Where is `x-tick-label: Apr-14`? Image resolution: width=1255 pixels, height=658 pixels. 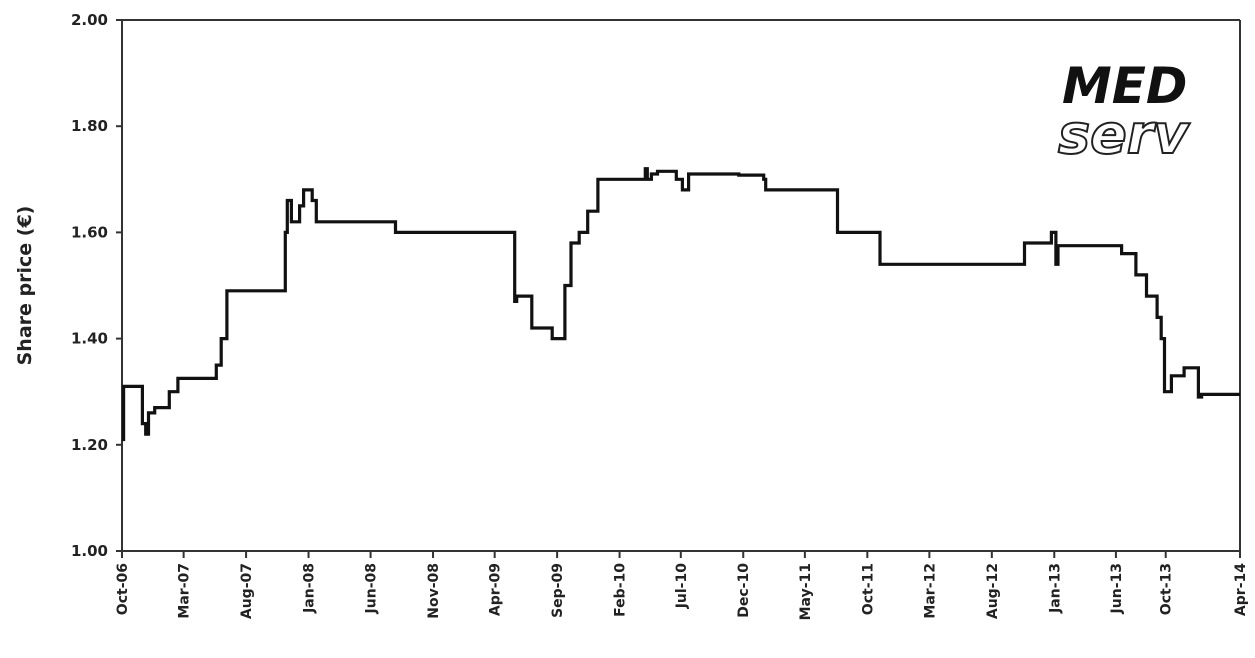 x-tick-label: Apr-14 is located at coordinates (1241, 589).